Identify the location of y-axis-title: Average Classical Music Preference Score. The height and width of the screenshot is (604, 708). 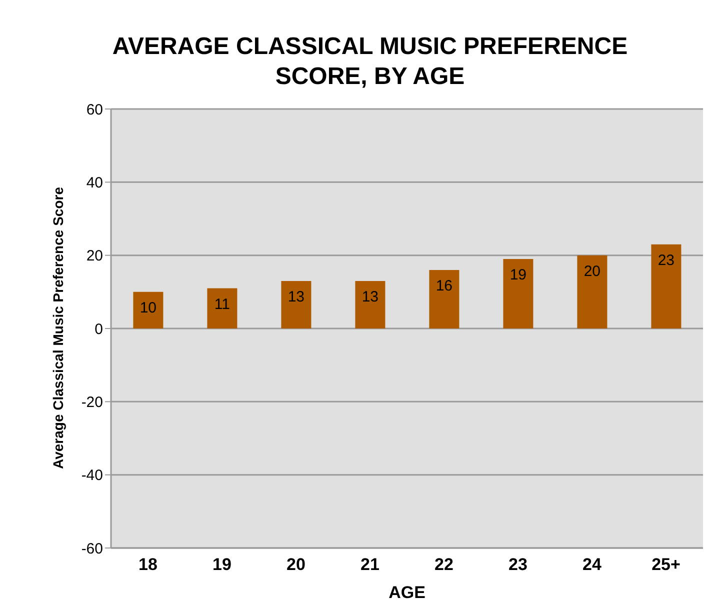
(58, 327).